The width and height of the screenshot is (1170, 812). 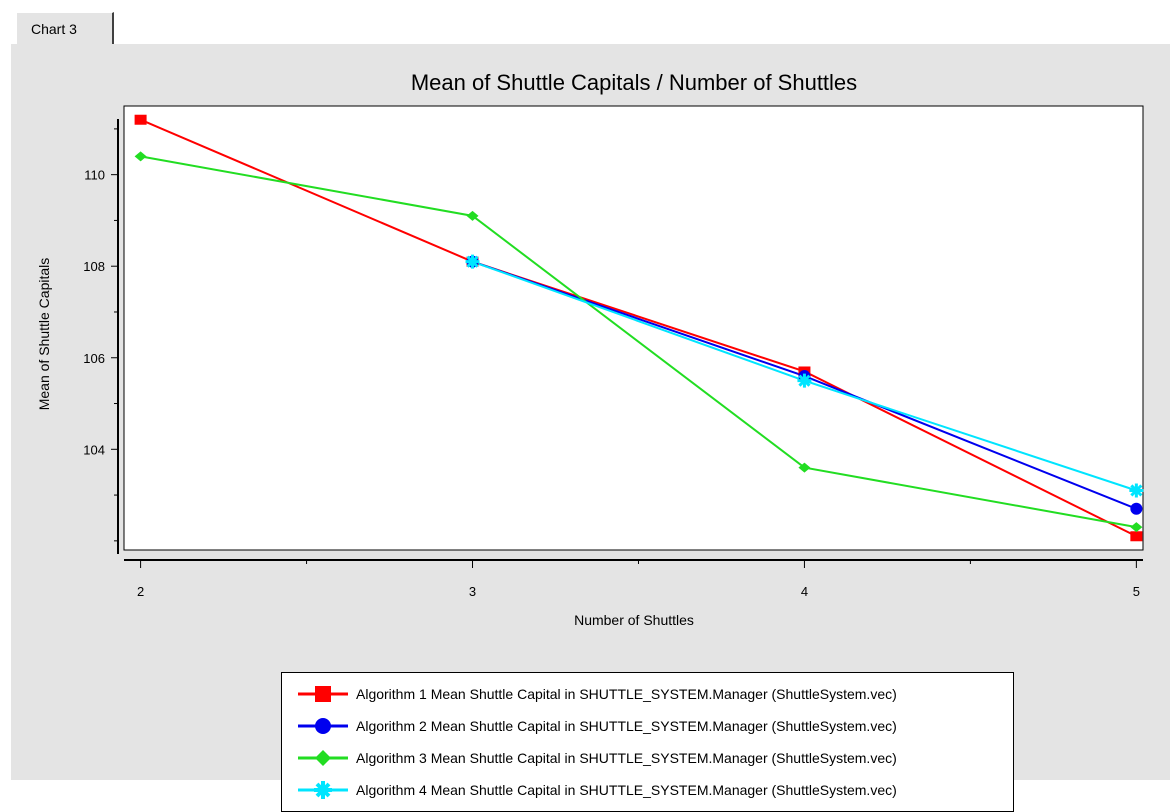 I want to click on y-tick-label: 104, so click(x=94, y=449).